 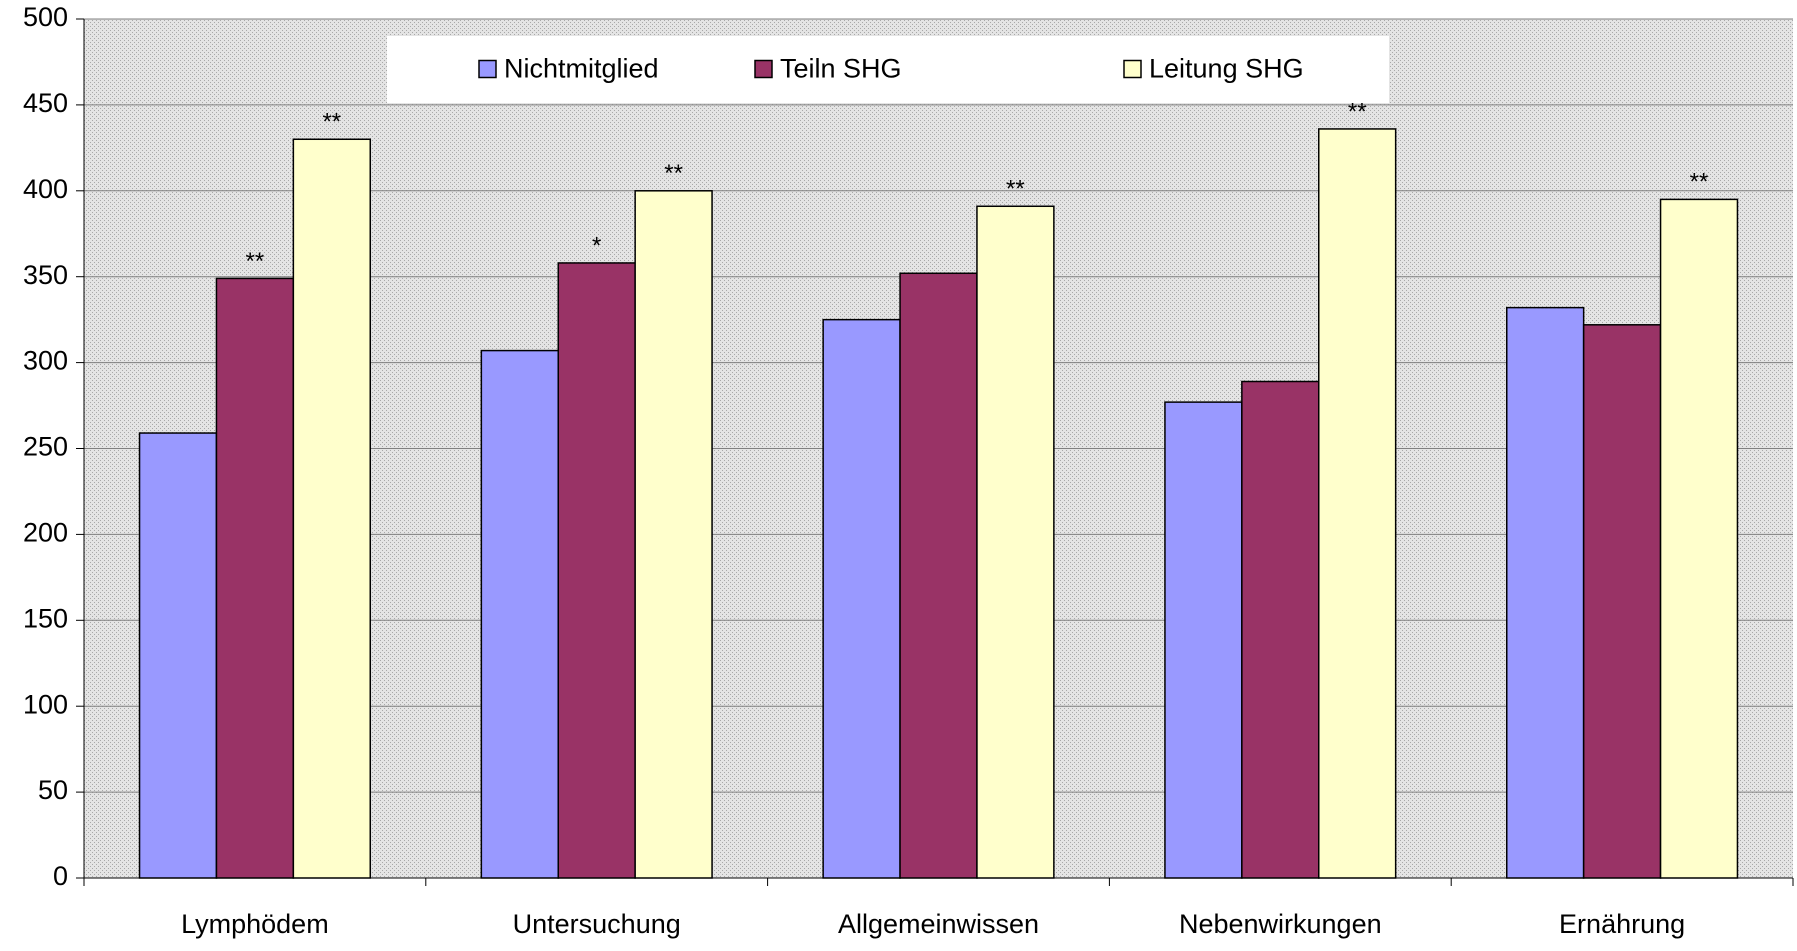 What do you see at coordinates (45, 103) in the screenshot?
I see `y-tick-label: 450` at bounding box center [45, 103].